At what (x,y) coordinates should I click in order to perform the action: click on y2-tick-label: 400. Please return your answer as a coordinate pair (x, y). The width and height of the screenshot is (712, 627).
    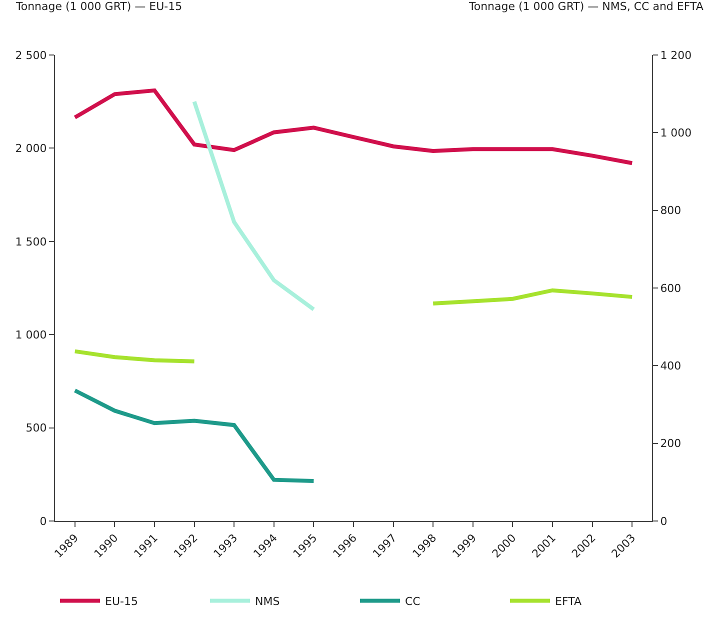
    Looking at the image, I should click on (671, 366).